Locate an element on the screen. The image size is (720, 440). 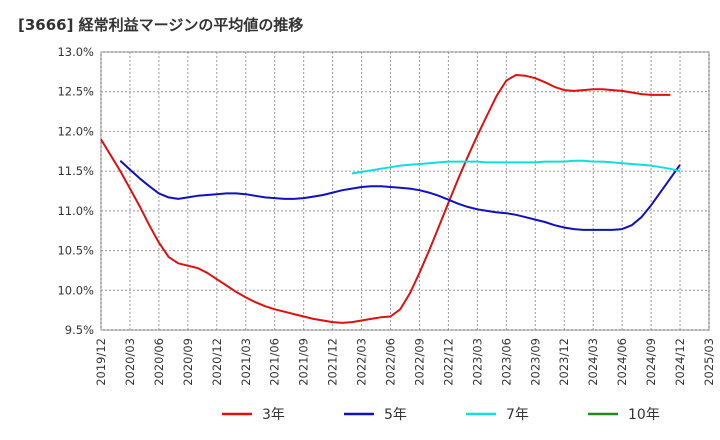
x-tick-label: 2022/09 is located at coordinates (419, 362).